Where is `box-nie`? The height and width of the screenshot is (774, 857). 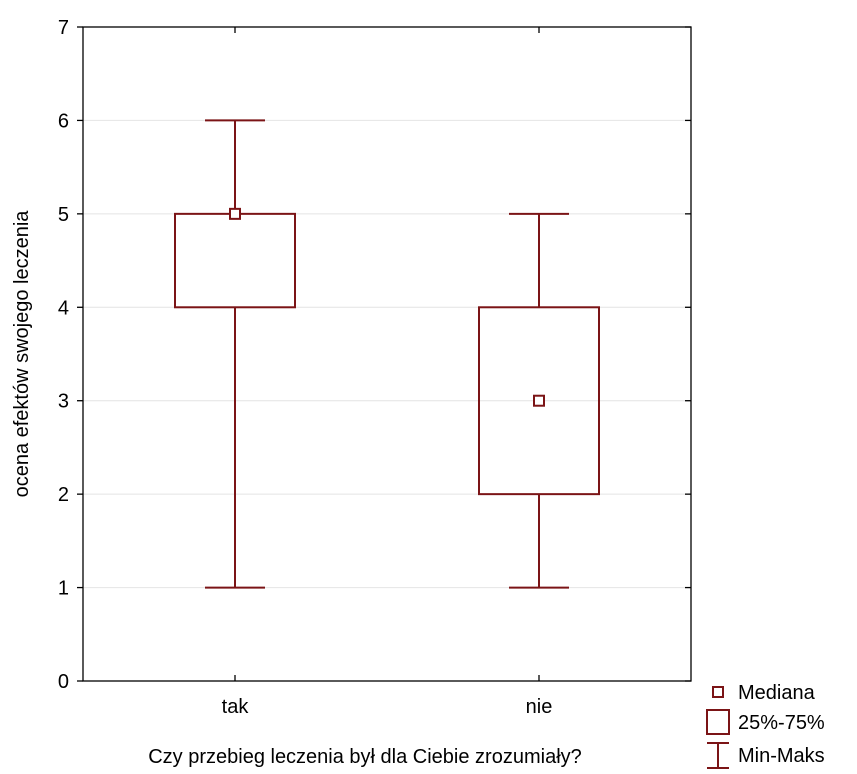 box-nie is located at coordinates (539, 400).